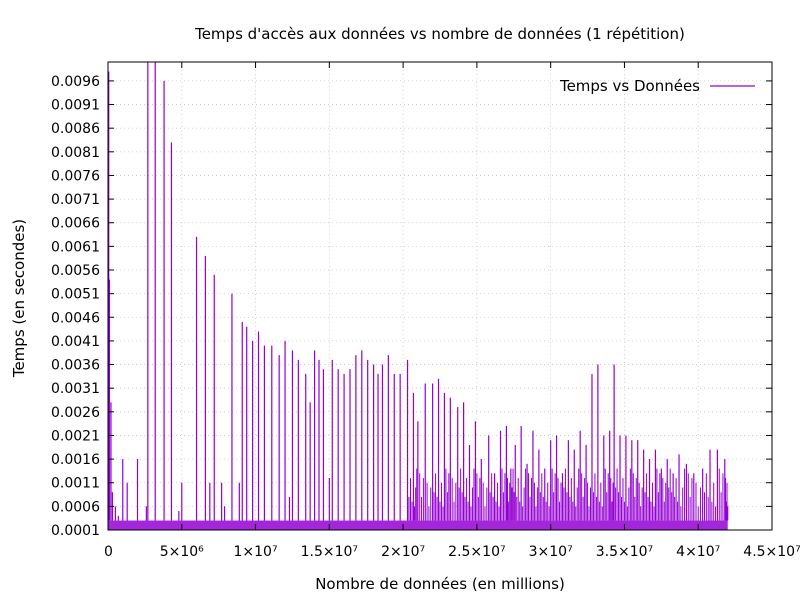 The height and width of the screenshot is (600, 800). Describe the element at coordinates (329, 552) in the screenshot. I see `x-tick-label: 1.5×10⁷` at that location.